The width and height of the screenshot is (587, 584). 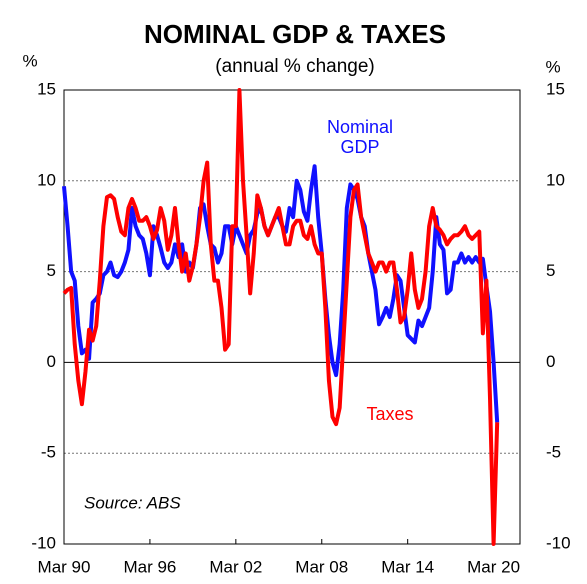 What do you see at coordinates (555, 88) in the screenshot?
I see `y2-tick-label: 15` at bounding box center [555, 88].